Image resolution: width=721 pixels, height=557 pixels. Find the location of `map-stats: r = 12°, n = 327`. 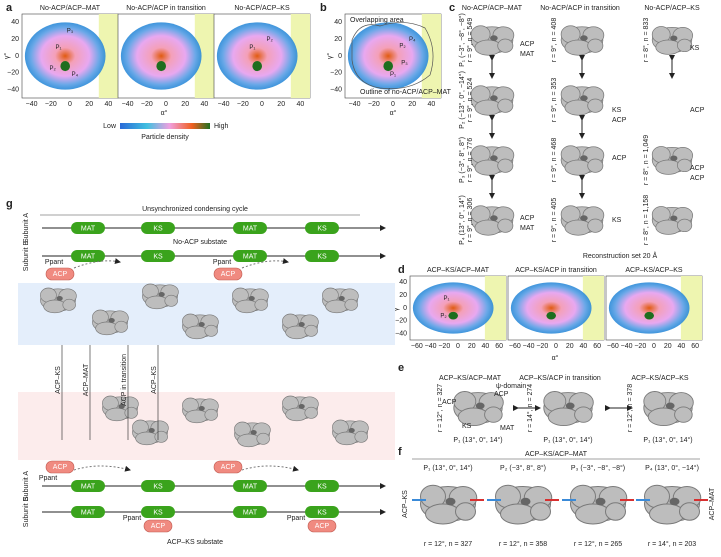

map-stats: r = 12°, n = 327 is located at coordinates (448, 544).